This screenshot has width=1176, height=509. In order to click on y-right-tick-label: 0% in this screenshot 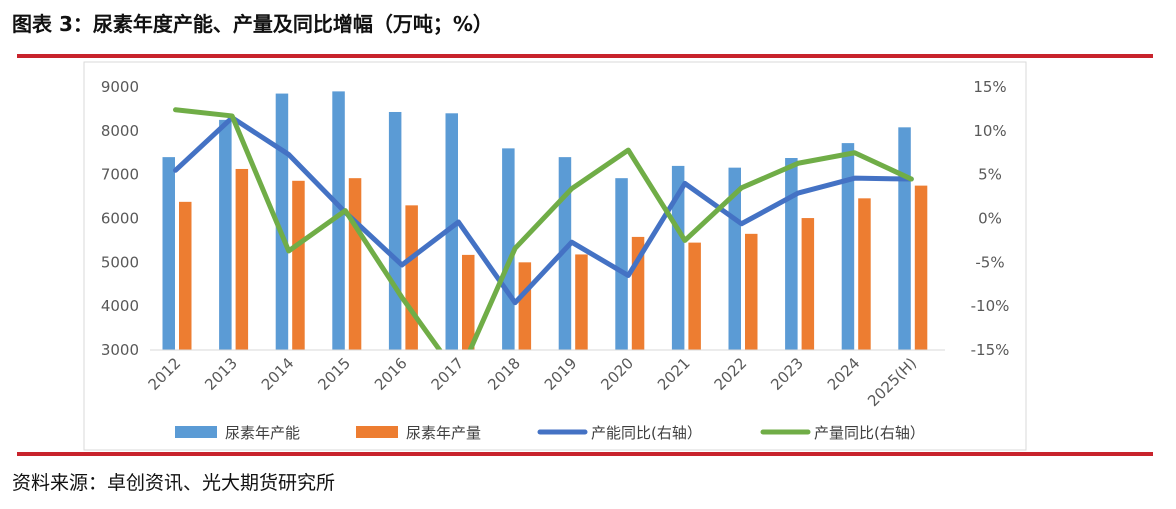, I will do `click(990, 219)`.